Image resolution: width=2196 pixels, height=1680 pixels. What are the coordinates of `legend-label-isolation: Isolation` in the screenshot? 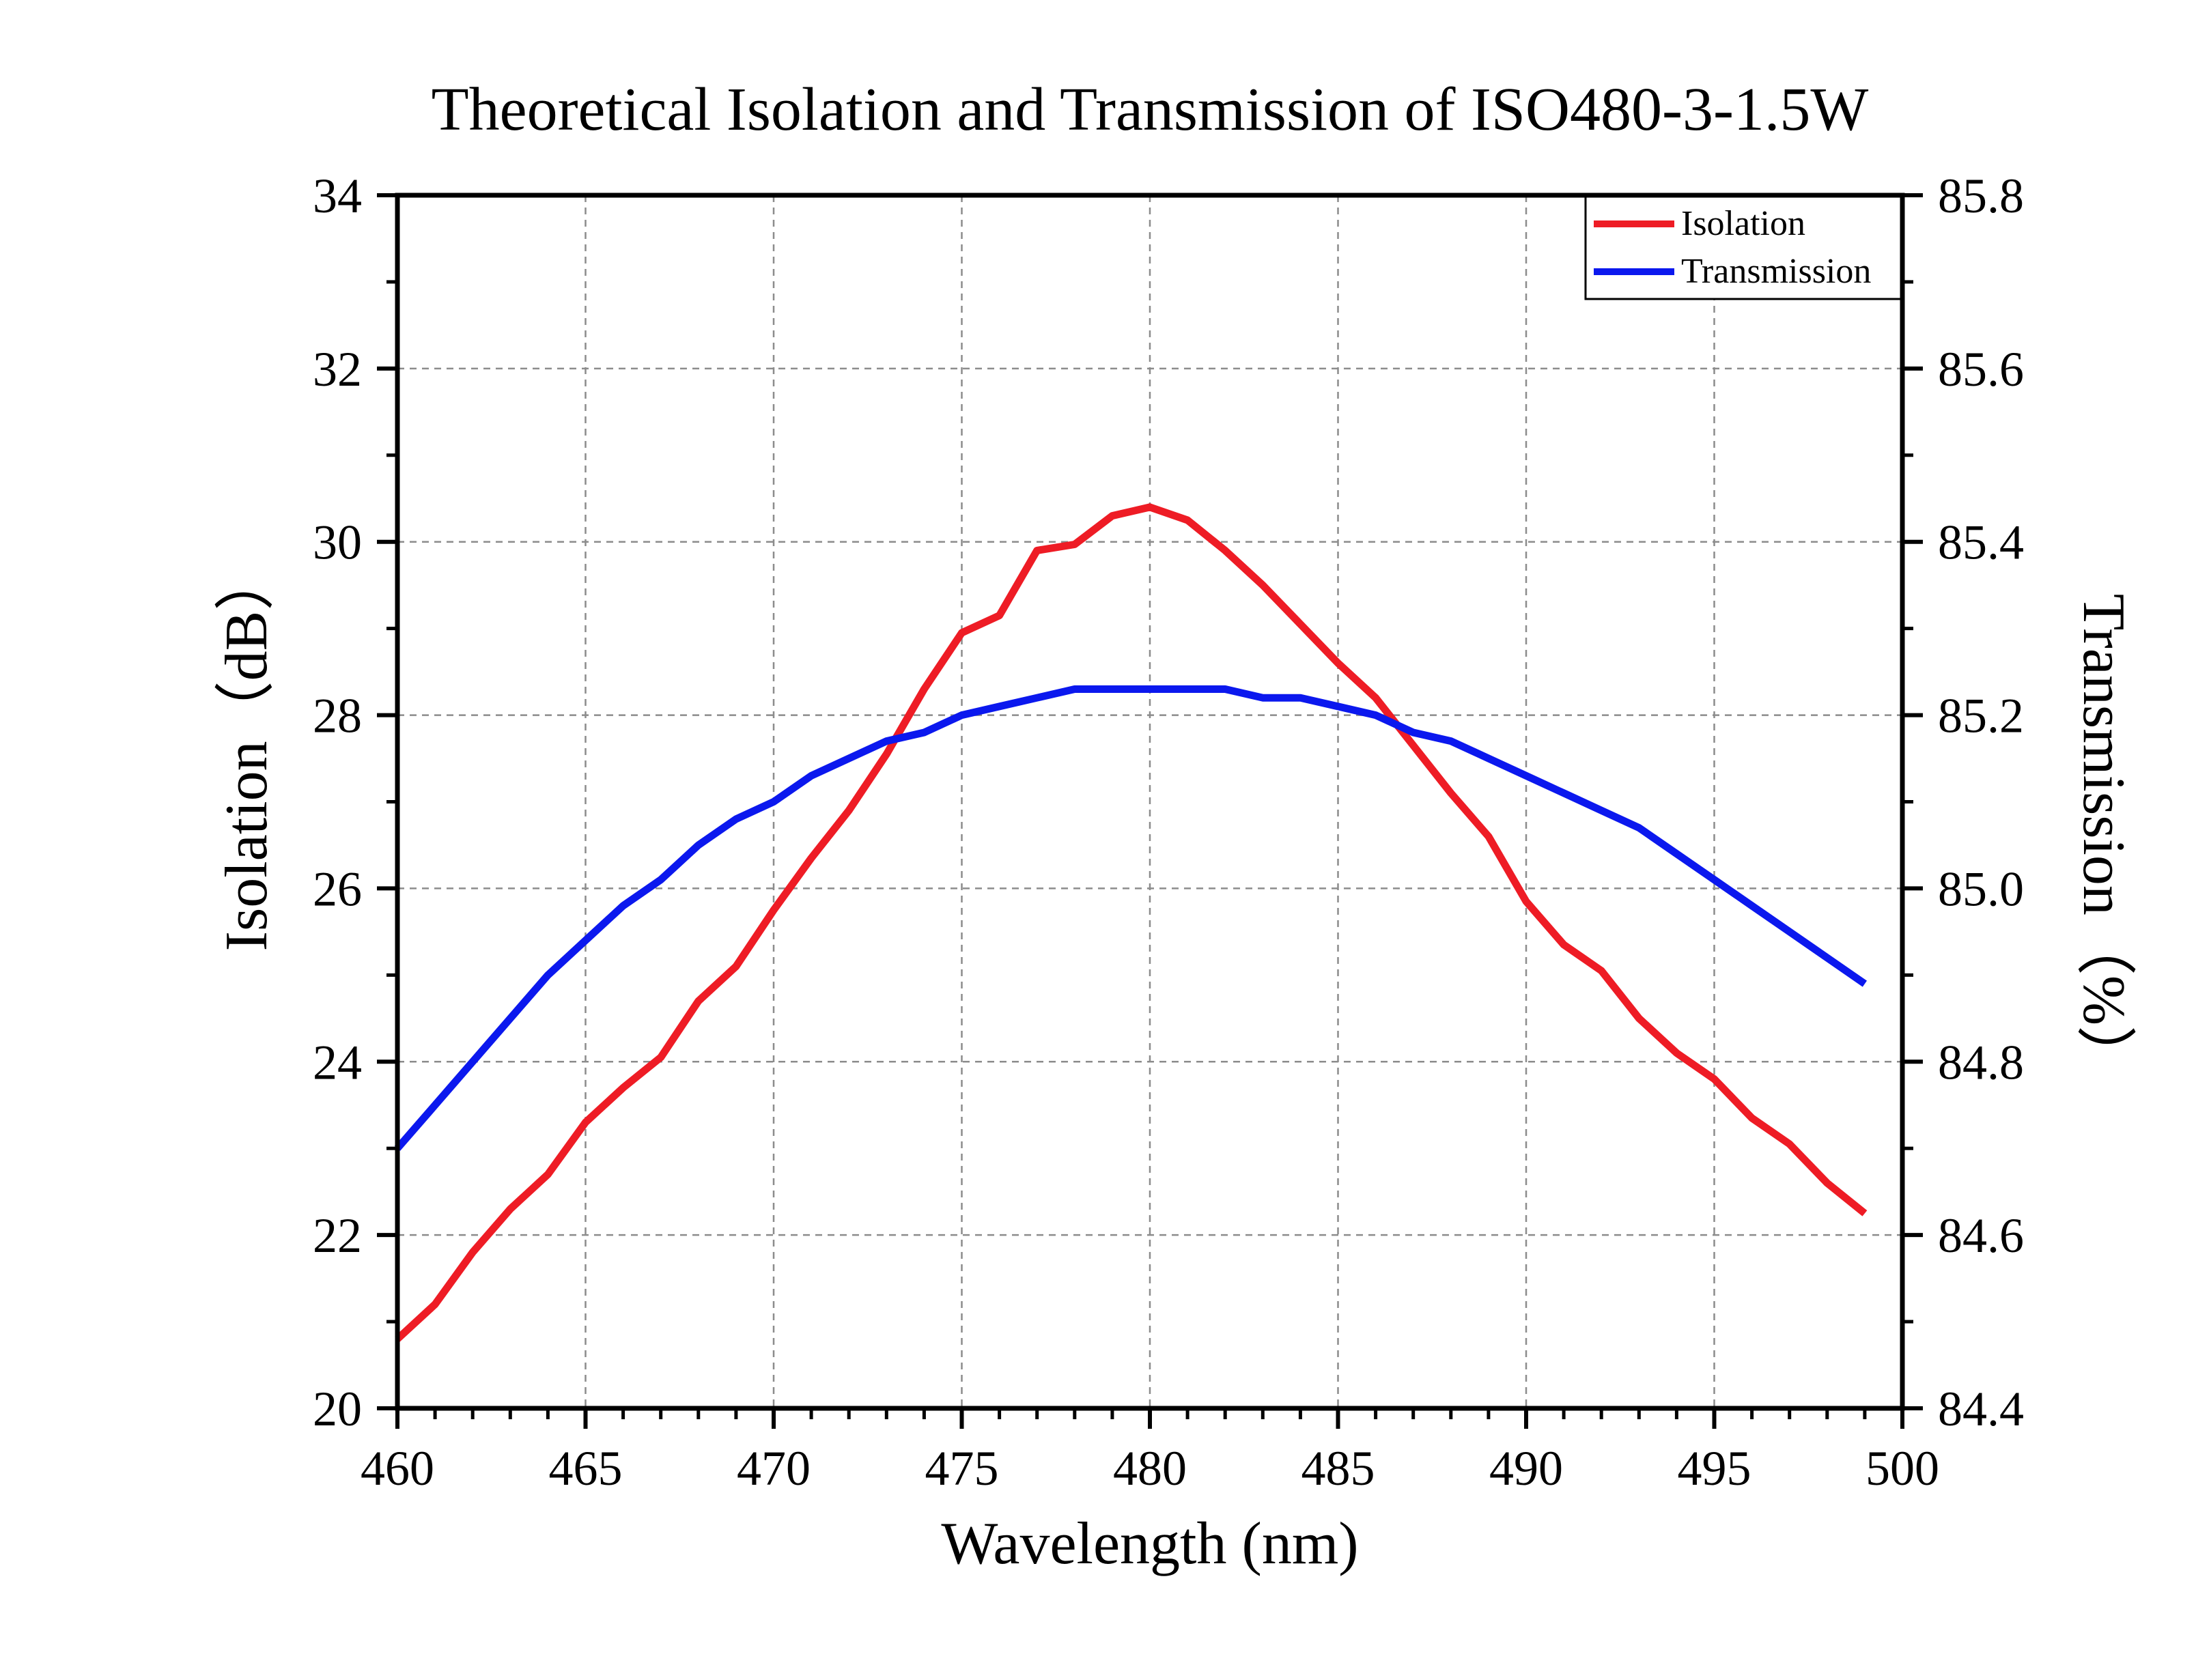 It's located at (1743, 223).